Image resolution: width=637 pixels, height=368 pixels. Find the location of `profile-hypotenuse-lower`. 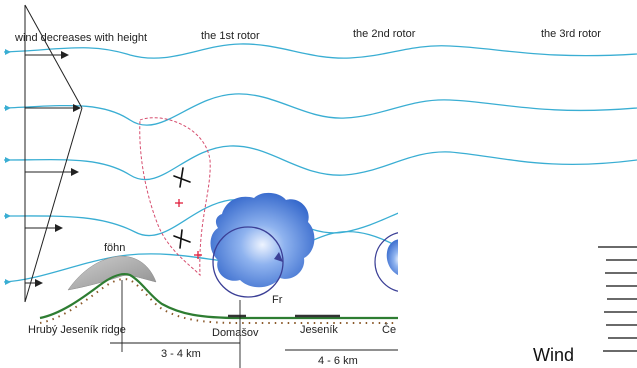

profile-hypotenuse-lower is located at coordinates (53, 205).